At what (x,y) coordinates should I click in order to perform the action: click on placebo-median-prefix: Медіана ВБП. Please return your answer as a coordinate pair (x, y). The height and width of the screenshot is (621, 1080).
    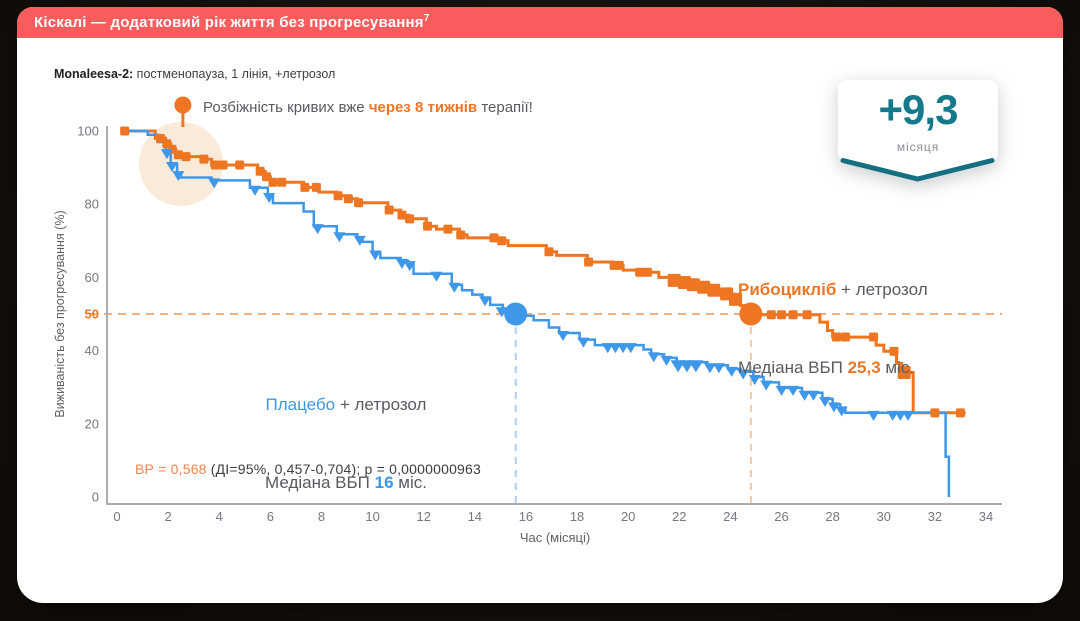
    Looking at the image, I should click on (320, 482).